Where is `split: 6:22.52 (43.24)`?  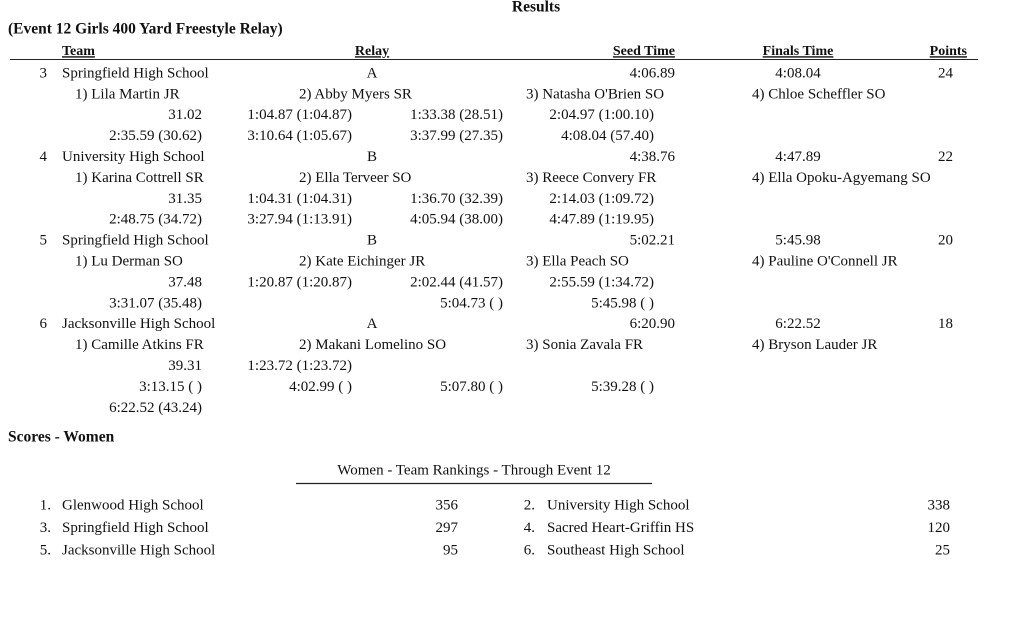
split: 6:22.52 (43.24) is located at coordinates (155, 408).